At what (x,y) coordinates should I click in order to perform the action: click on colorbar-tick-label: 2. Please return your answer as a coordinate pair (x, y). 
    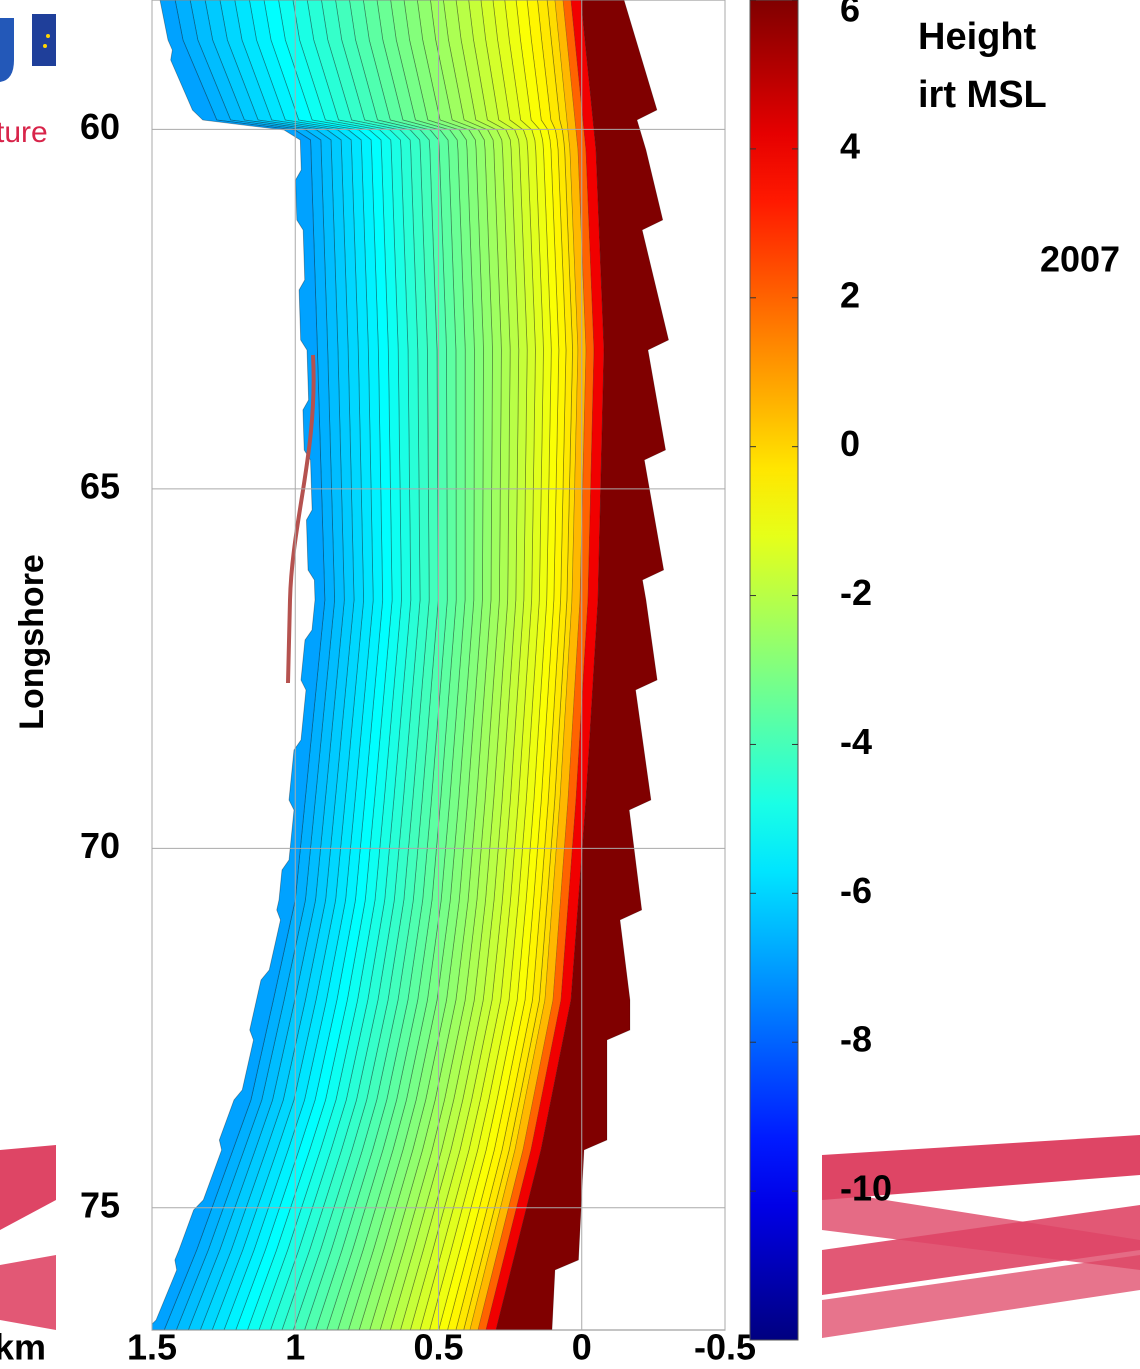
    Looking at the image, I should click on (850, 294).